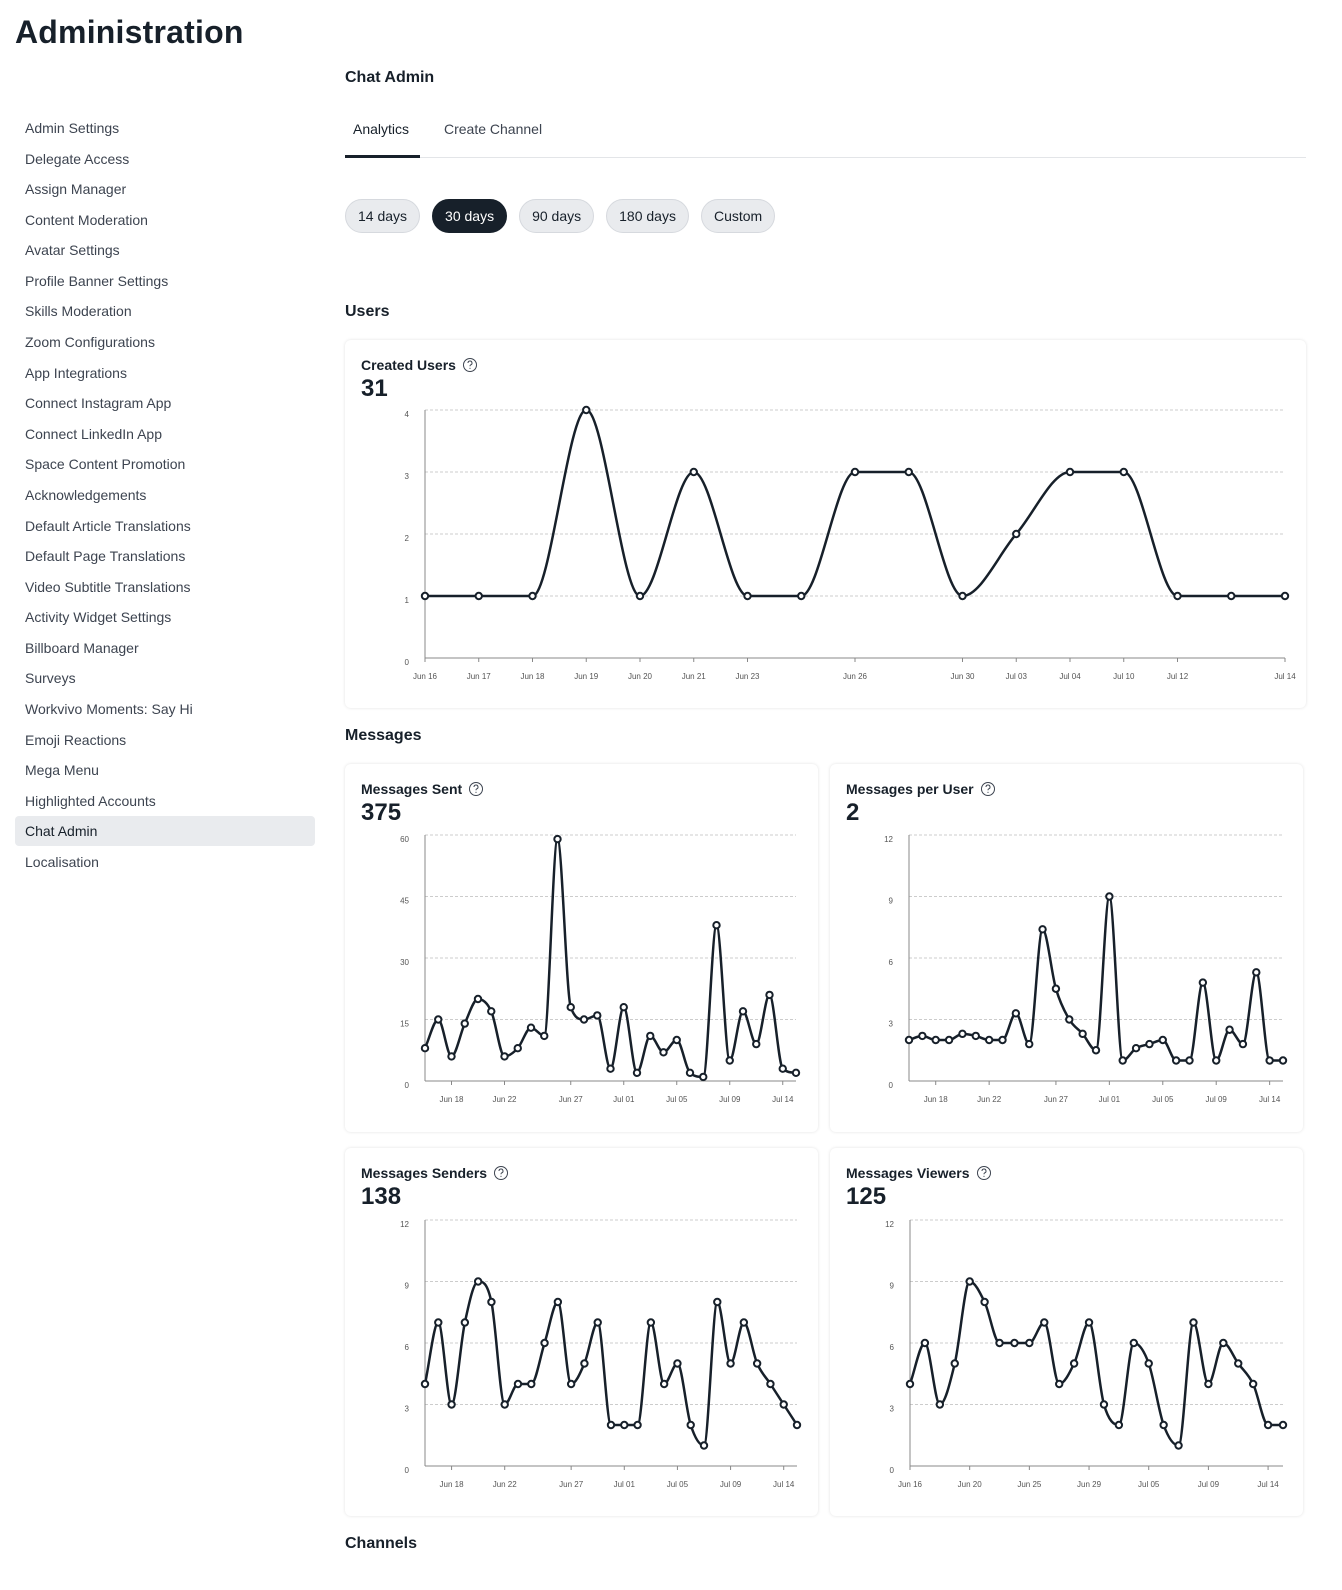  I want to click on sidebar-item: Profile Banner Settings, so click(97, 280).